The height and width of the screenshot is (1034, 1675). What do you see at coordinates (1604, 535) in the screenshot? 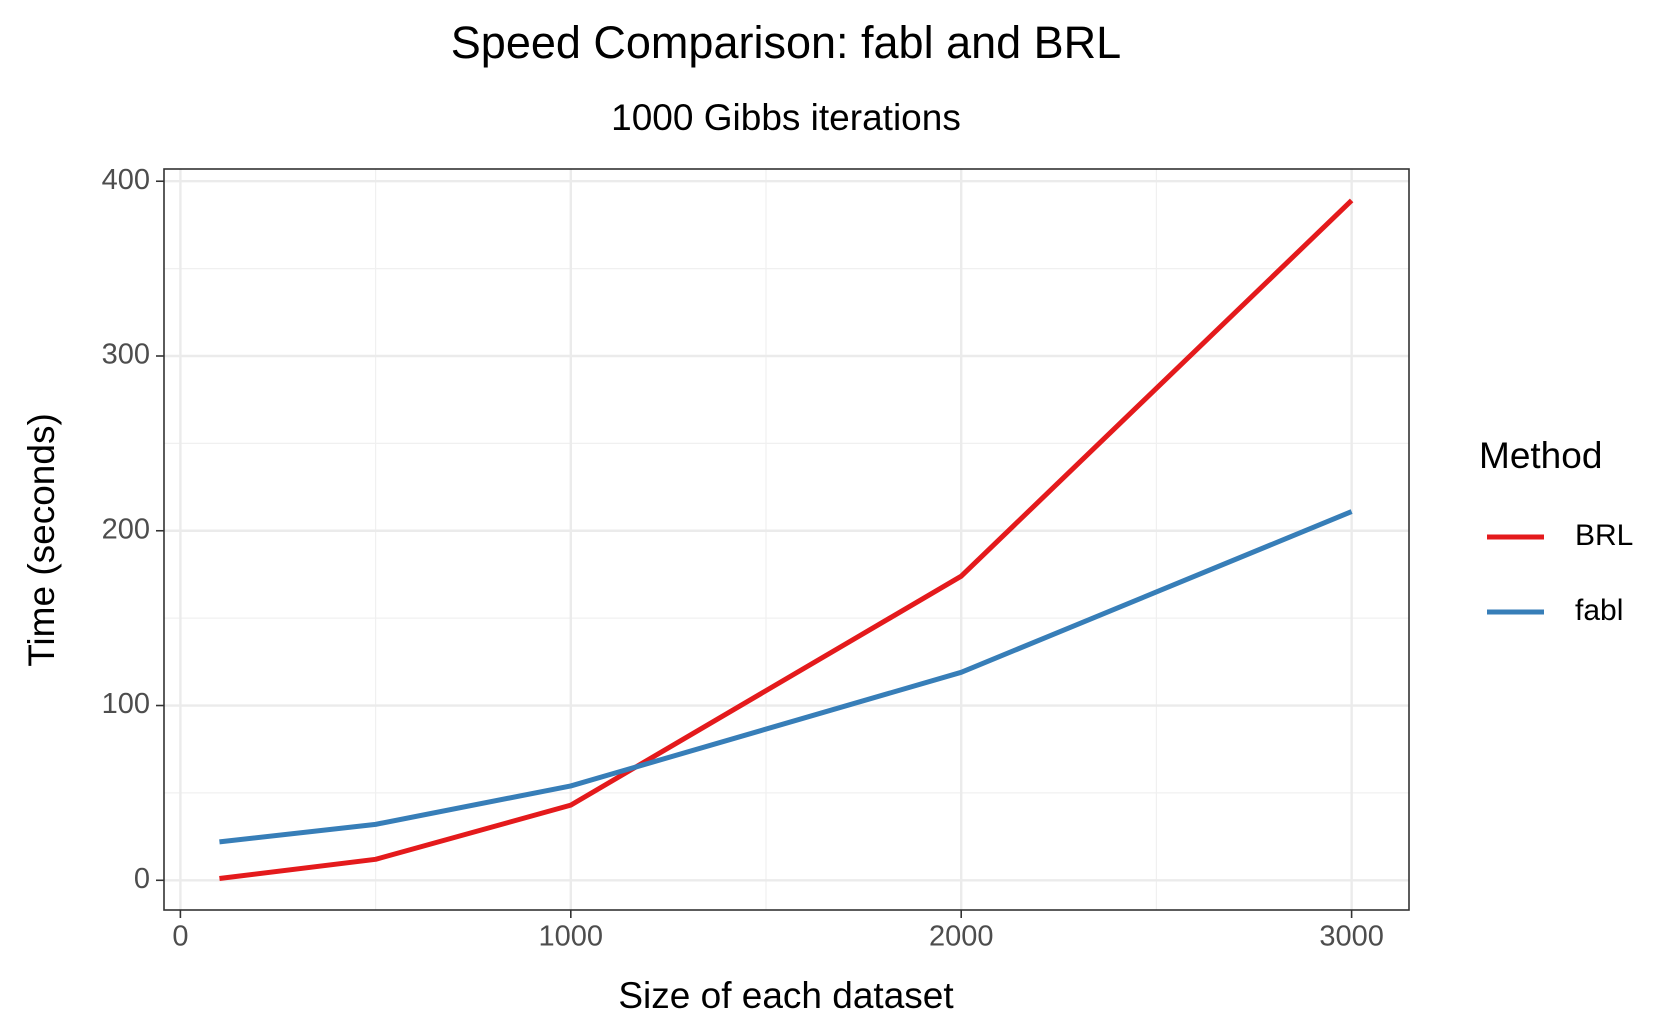
I see `legend-label: BRL` at bounding box center [1604, 535].